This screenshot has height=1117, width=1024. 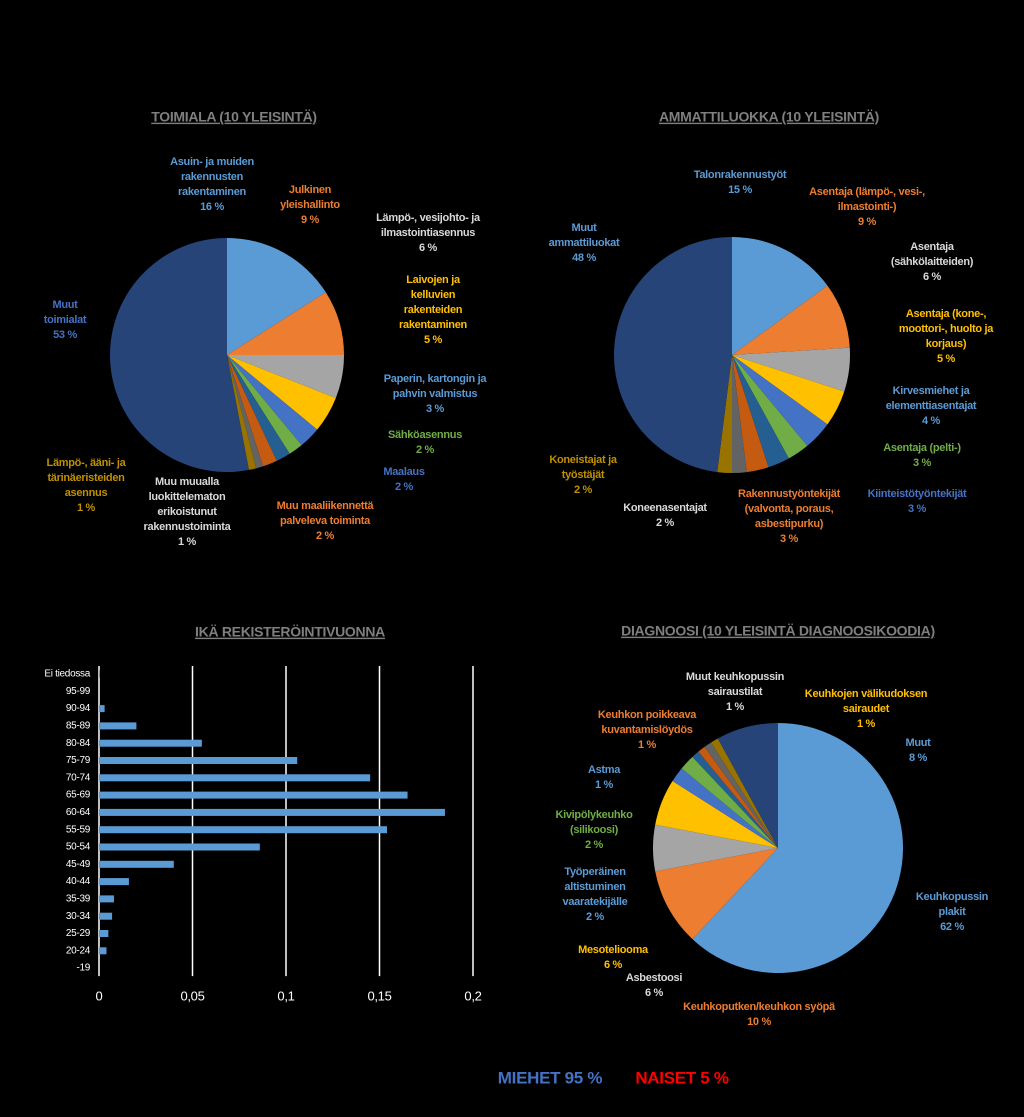 What do you see at coordinates (78, 726) in the screenshot?
I see `y-tick-label: 85-89` at bounding box center [78, 726].